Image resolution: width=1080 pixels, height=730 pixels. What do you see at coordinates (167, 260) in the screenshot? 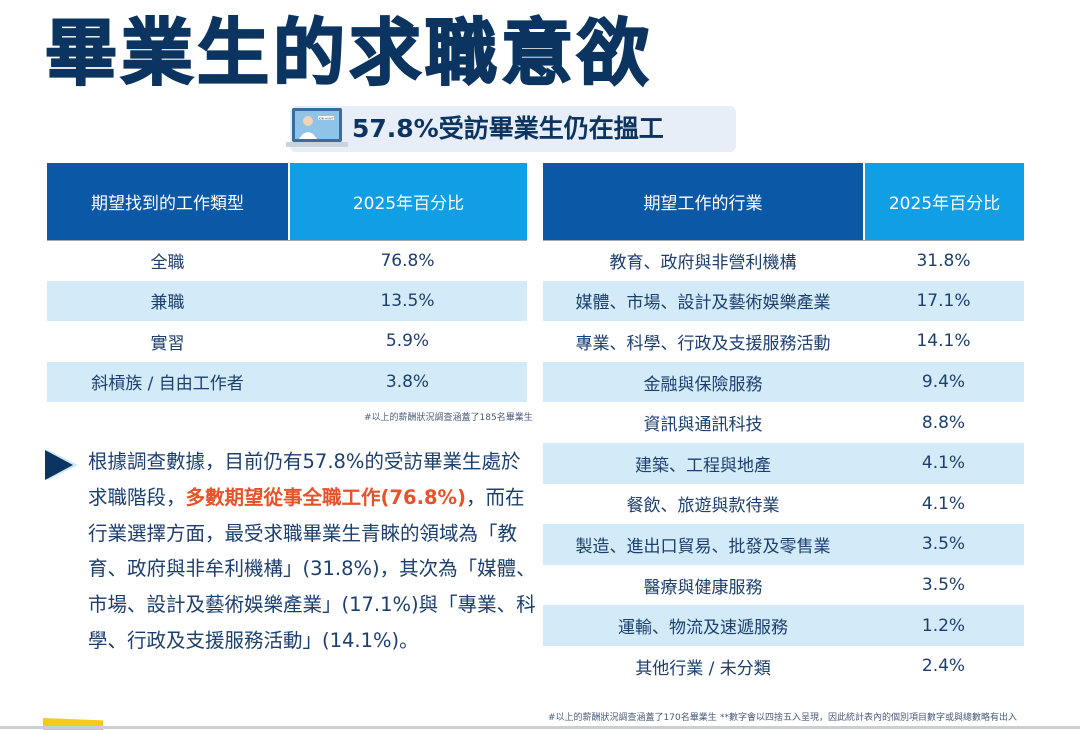
I see `label-cell: 全職` at bounding box center [167, 260].